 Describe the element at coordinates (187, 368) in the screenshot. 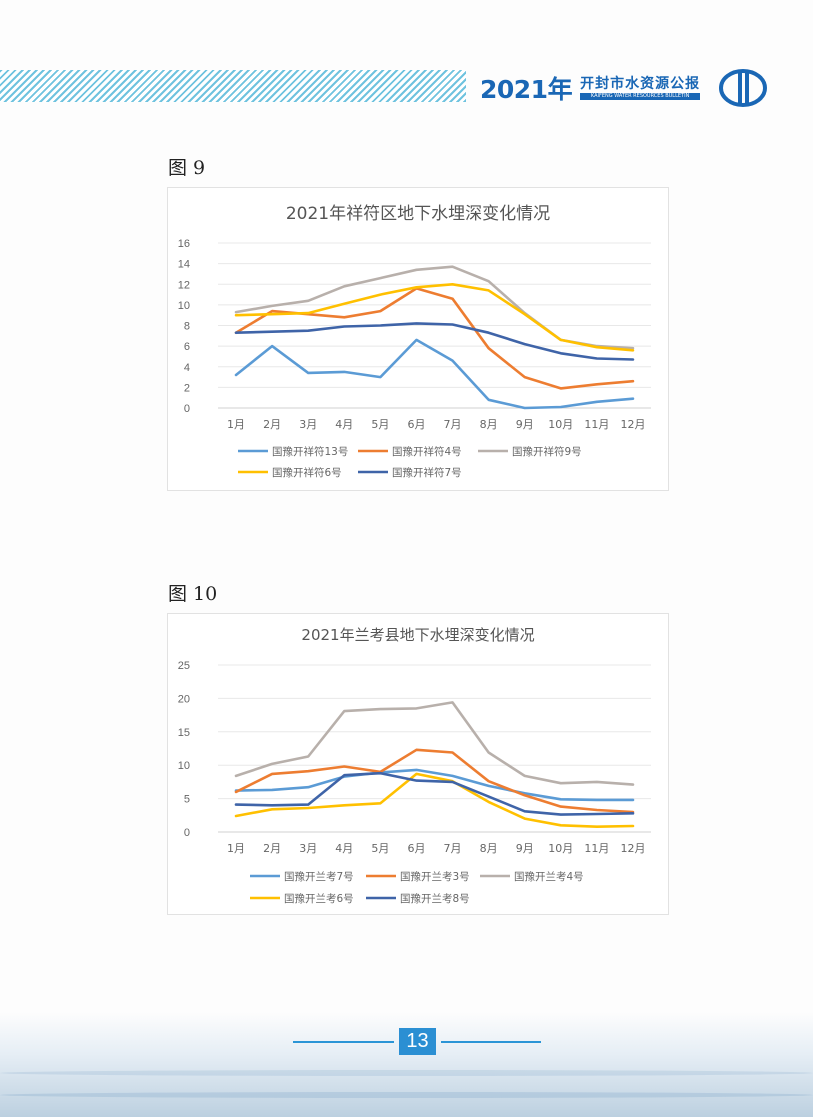

I see `y-tick-label: 4` at that location.